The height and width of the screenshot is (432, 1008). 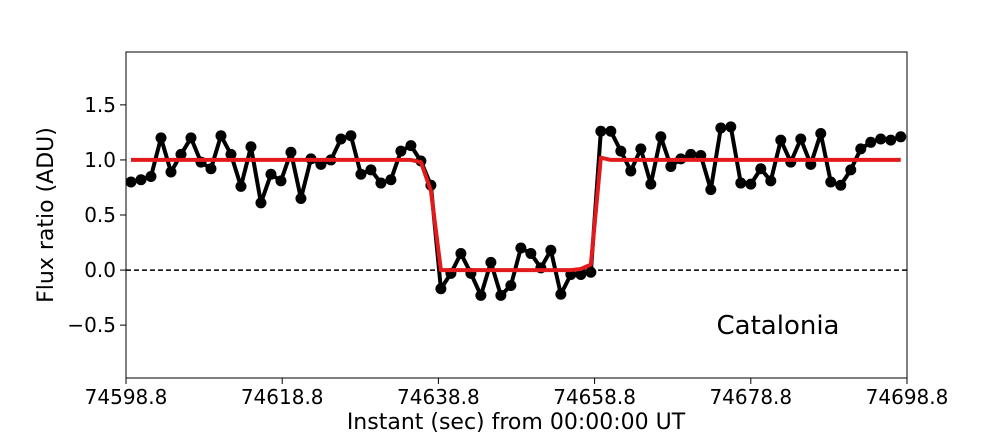 What do you see at coordinates (282, 397) in the screenshot?
I see `x-tick-label: 74618.8` at bounding box center [282, 397].